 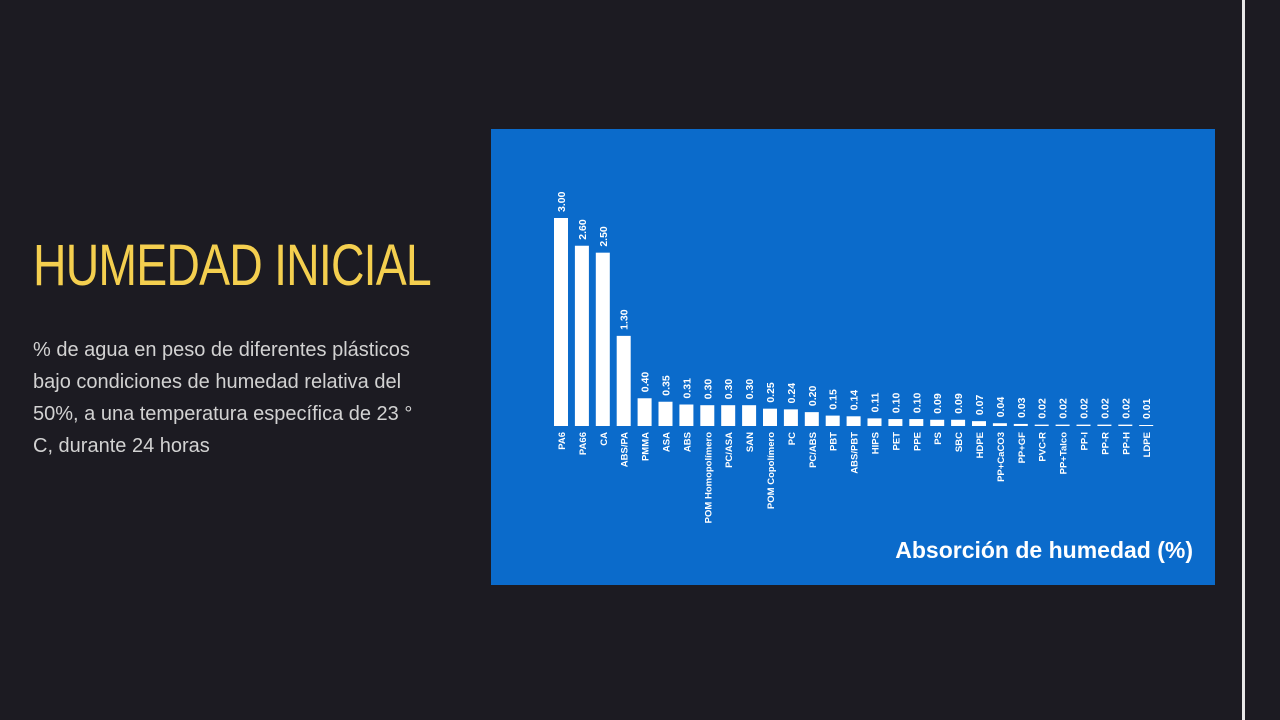 I want to click on bar-value-label: 0.03, so click(x=1022, y=407).